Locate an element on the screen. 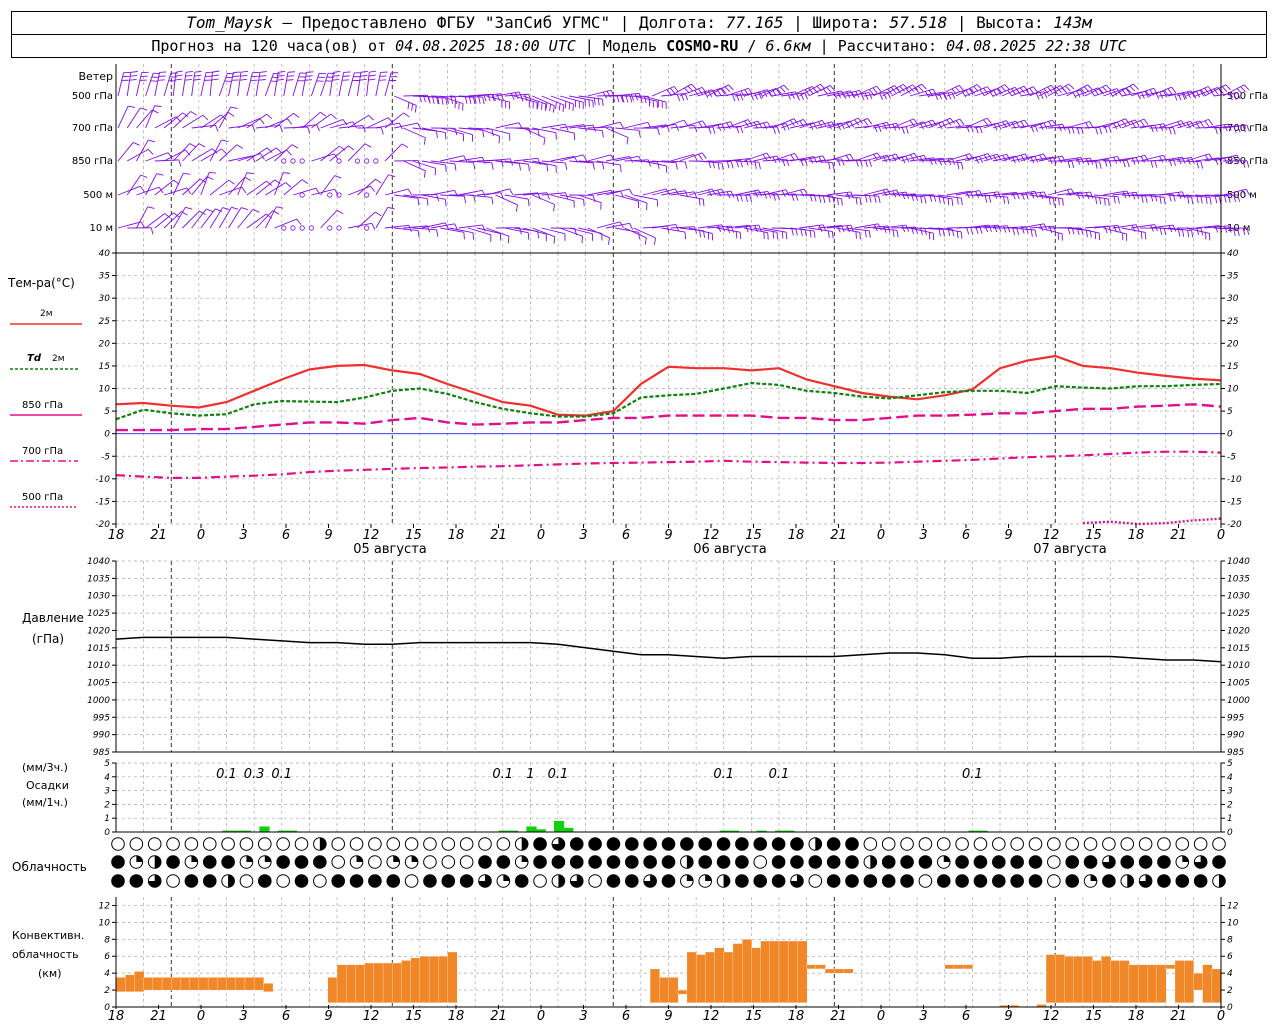 The width and height of the screenshot is (1280, 1024). alt-value: 143м is located at coordinates (1072, 22).